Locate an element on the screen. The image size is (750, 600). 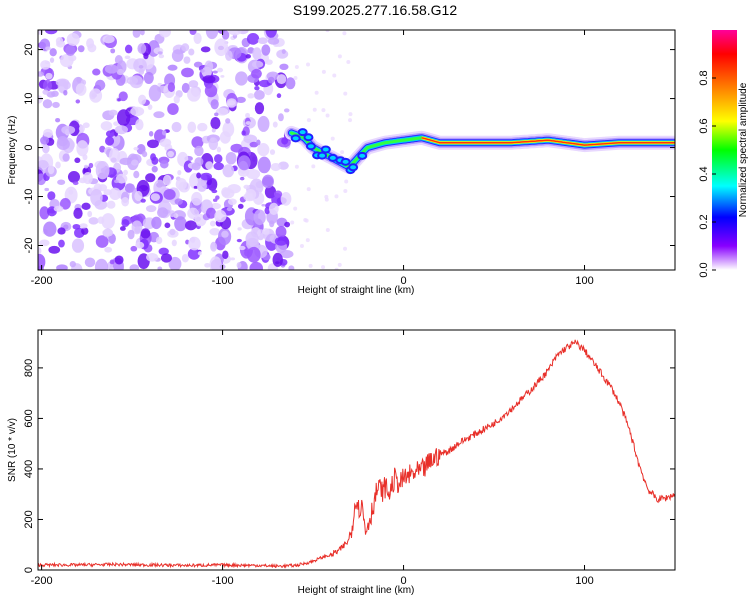
colorbar-tick-label: 0.8 is located at coordinates (704, 77).